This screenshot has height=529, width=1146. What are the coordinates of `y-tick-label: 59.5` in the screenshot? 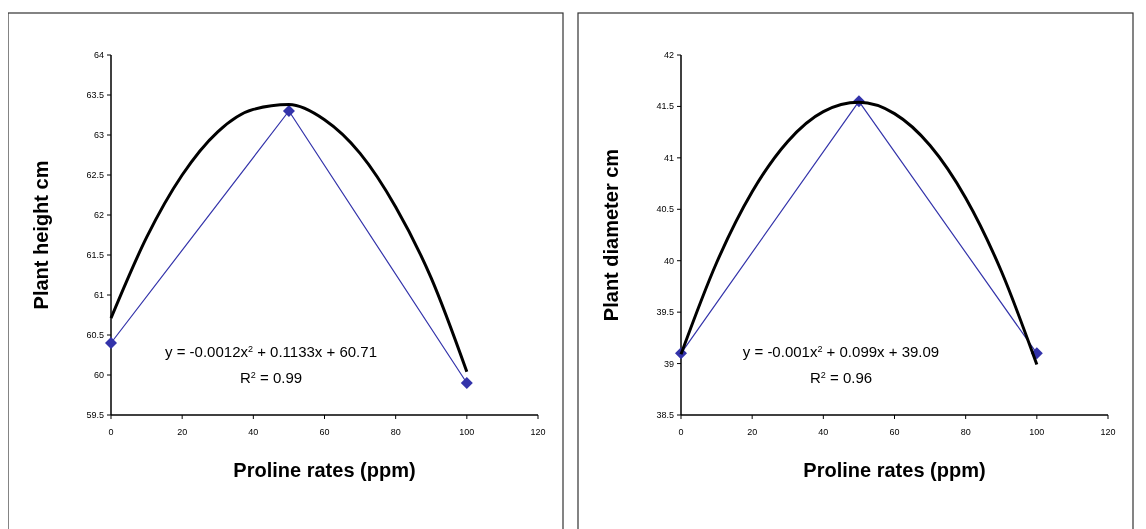 It's located at (95, 415).